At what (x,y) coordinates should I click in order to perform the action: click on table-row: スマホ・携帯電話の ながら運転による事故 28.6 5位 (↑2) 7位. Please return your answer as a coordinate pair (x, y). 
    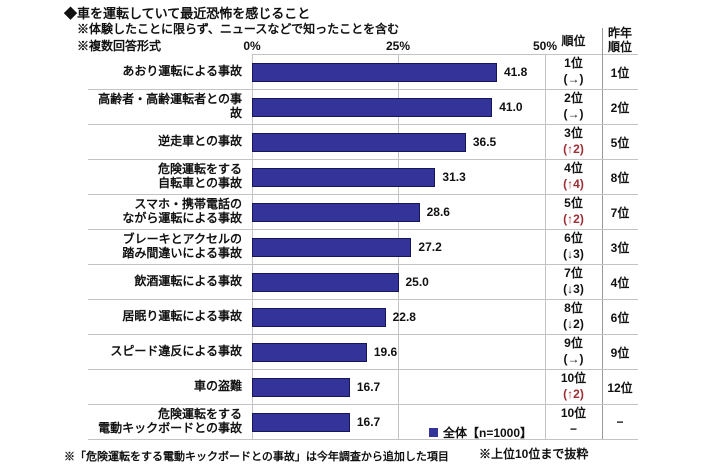
    Looking at the image, I should click on (363, 212).